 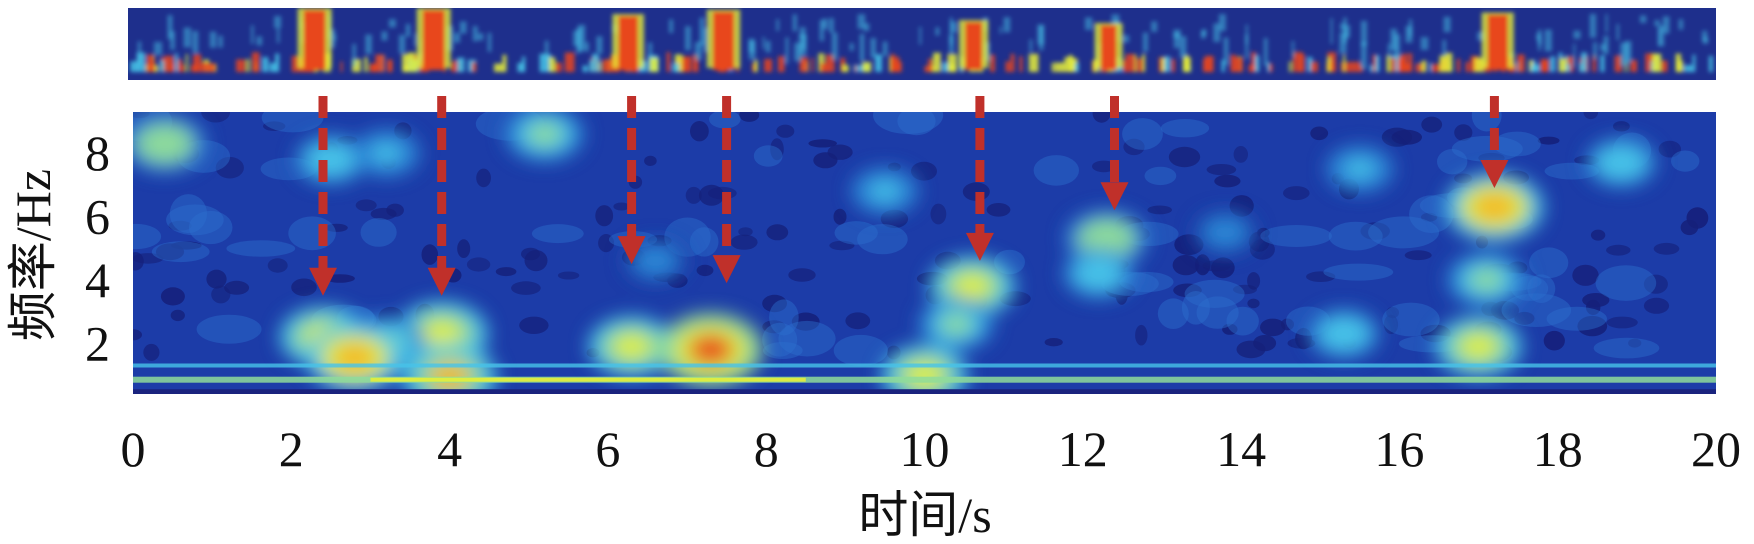 I want to click on strip-burst, so click(x=314, y=40).